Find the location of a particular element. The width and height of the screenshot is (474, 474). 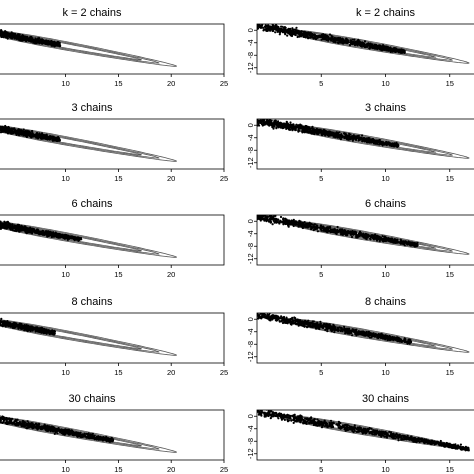

y-tick-label: -8 is located at coordinates (250, 150).